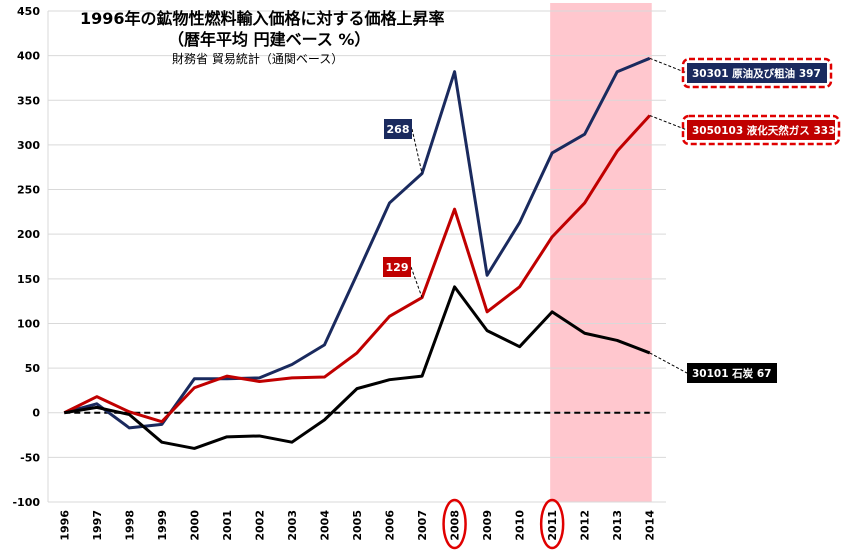 This screenshot has height=553, width=850. I want to click on x-tick-label: 2014, so click(650, 525).